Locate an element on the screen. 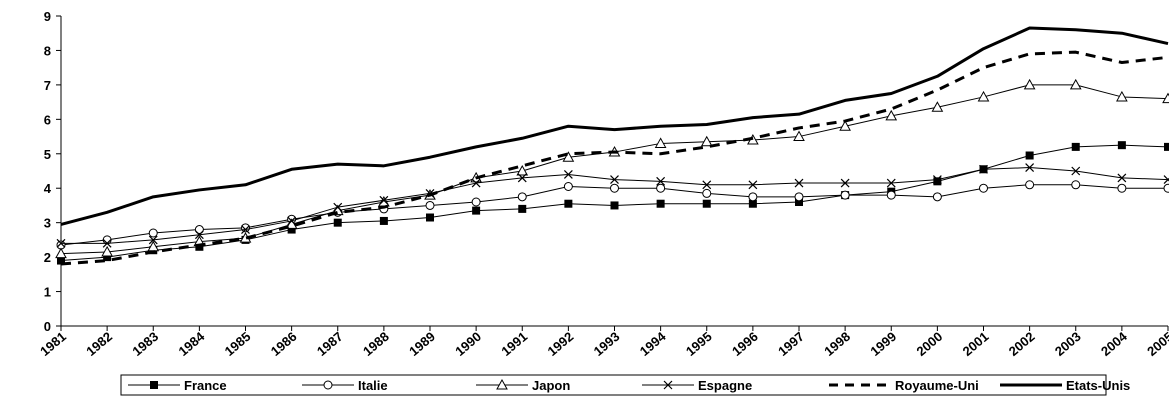 This screenshot has height=398, width=1169. legend-label: Espagne is located at coordinates (725, 385).